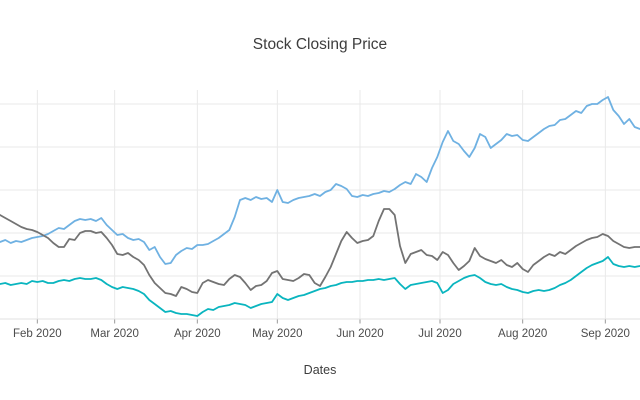 The width and height of the screenshot is (640, 400). What do you see at coordinates (522, 334) in the screenshot?
I see `x-tick-label: Aug 2020` at bounding box center [522, 334].